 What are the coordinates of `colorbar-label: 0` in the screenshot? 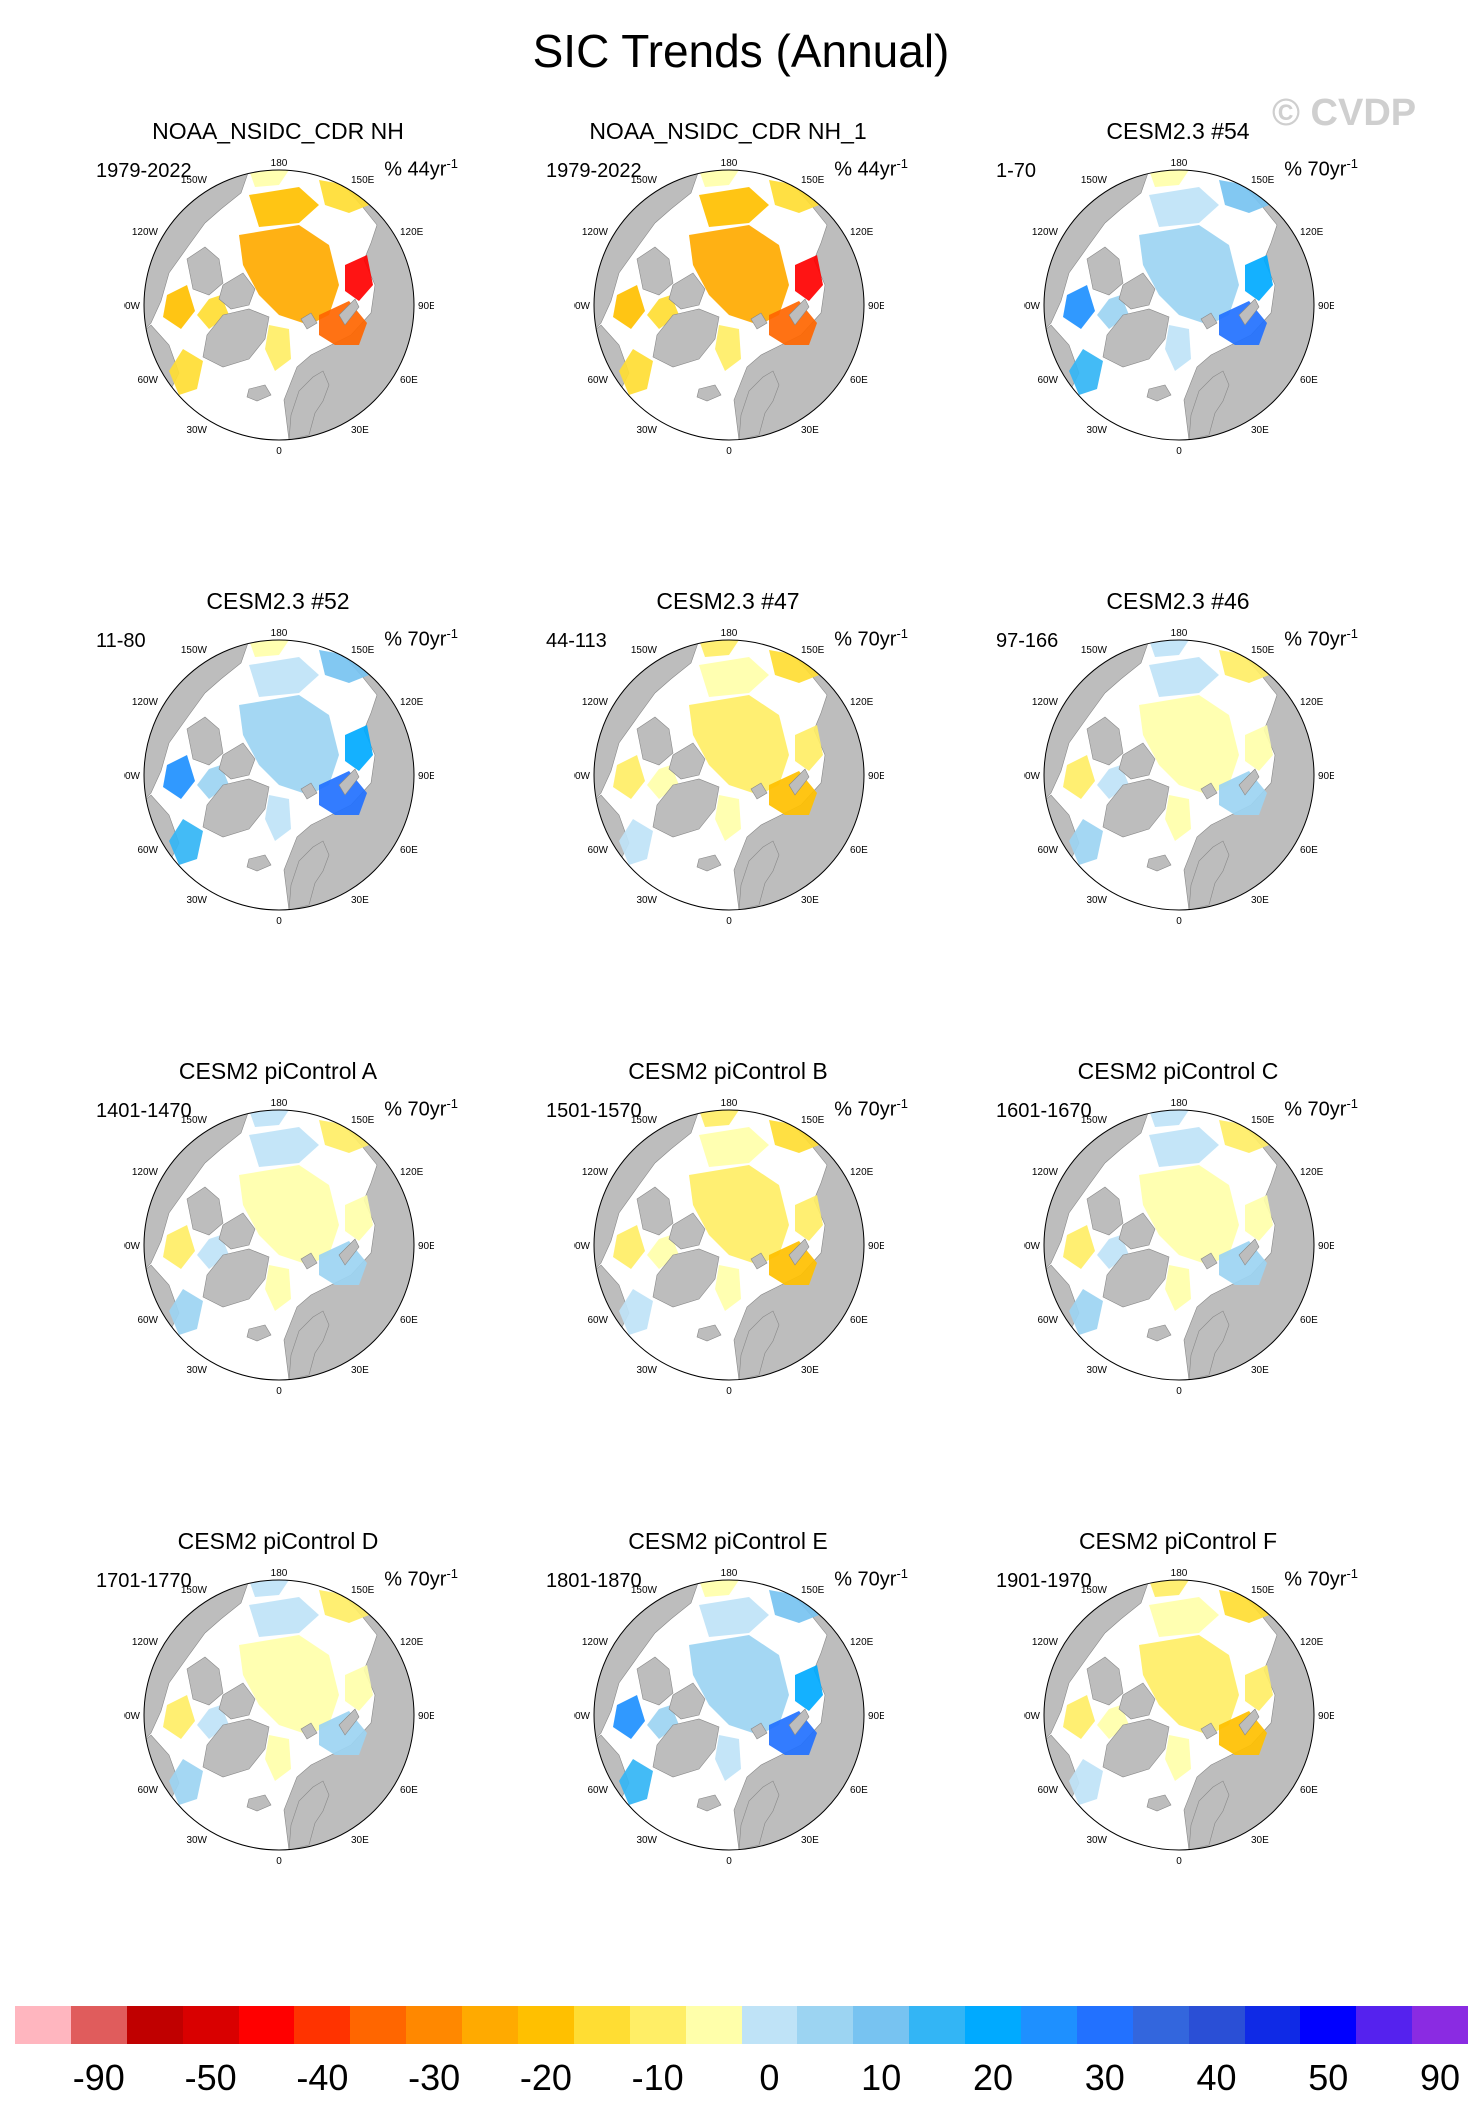 It's located at (769, 2077).